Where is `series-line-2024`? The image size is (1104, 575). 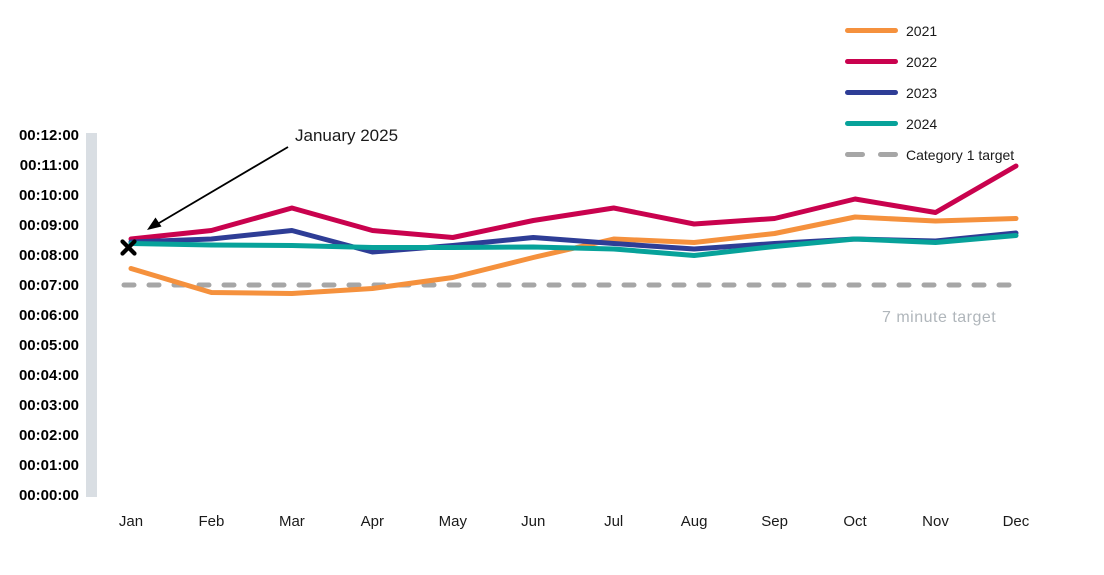
series-line-2024 is located at coordinates (573, 245).